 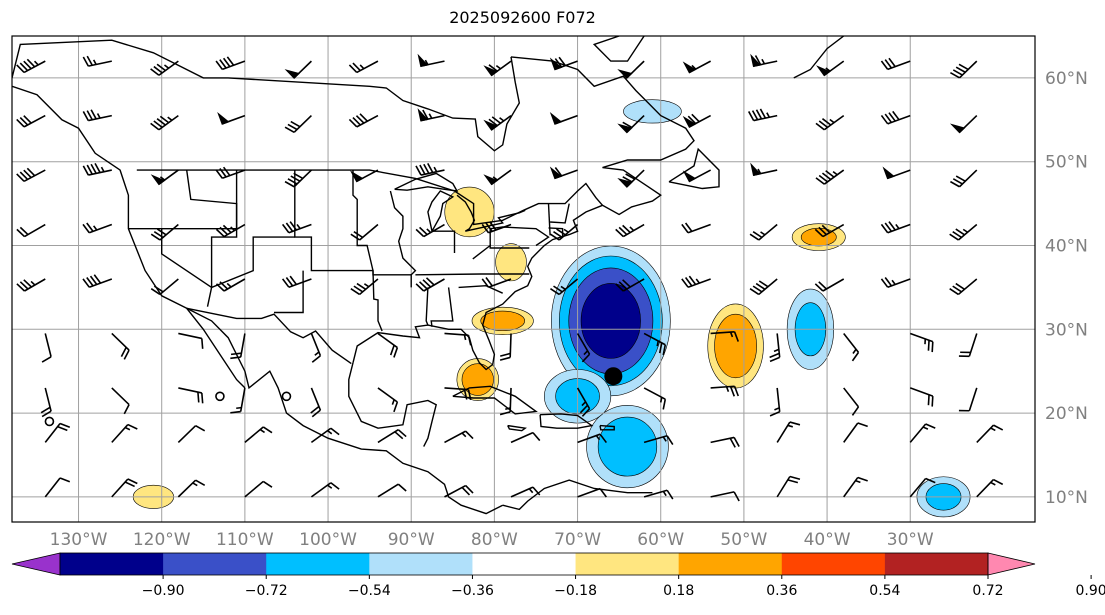 I want to click on storm-center-dot, so click(x=613, y=376).